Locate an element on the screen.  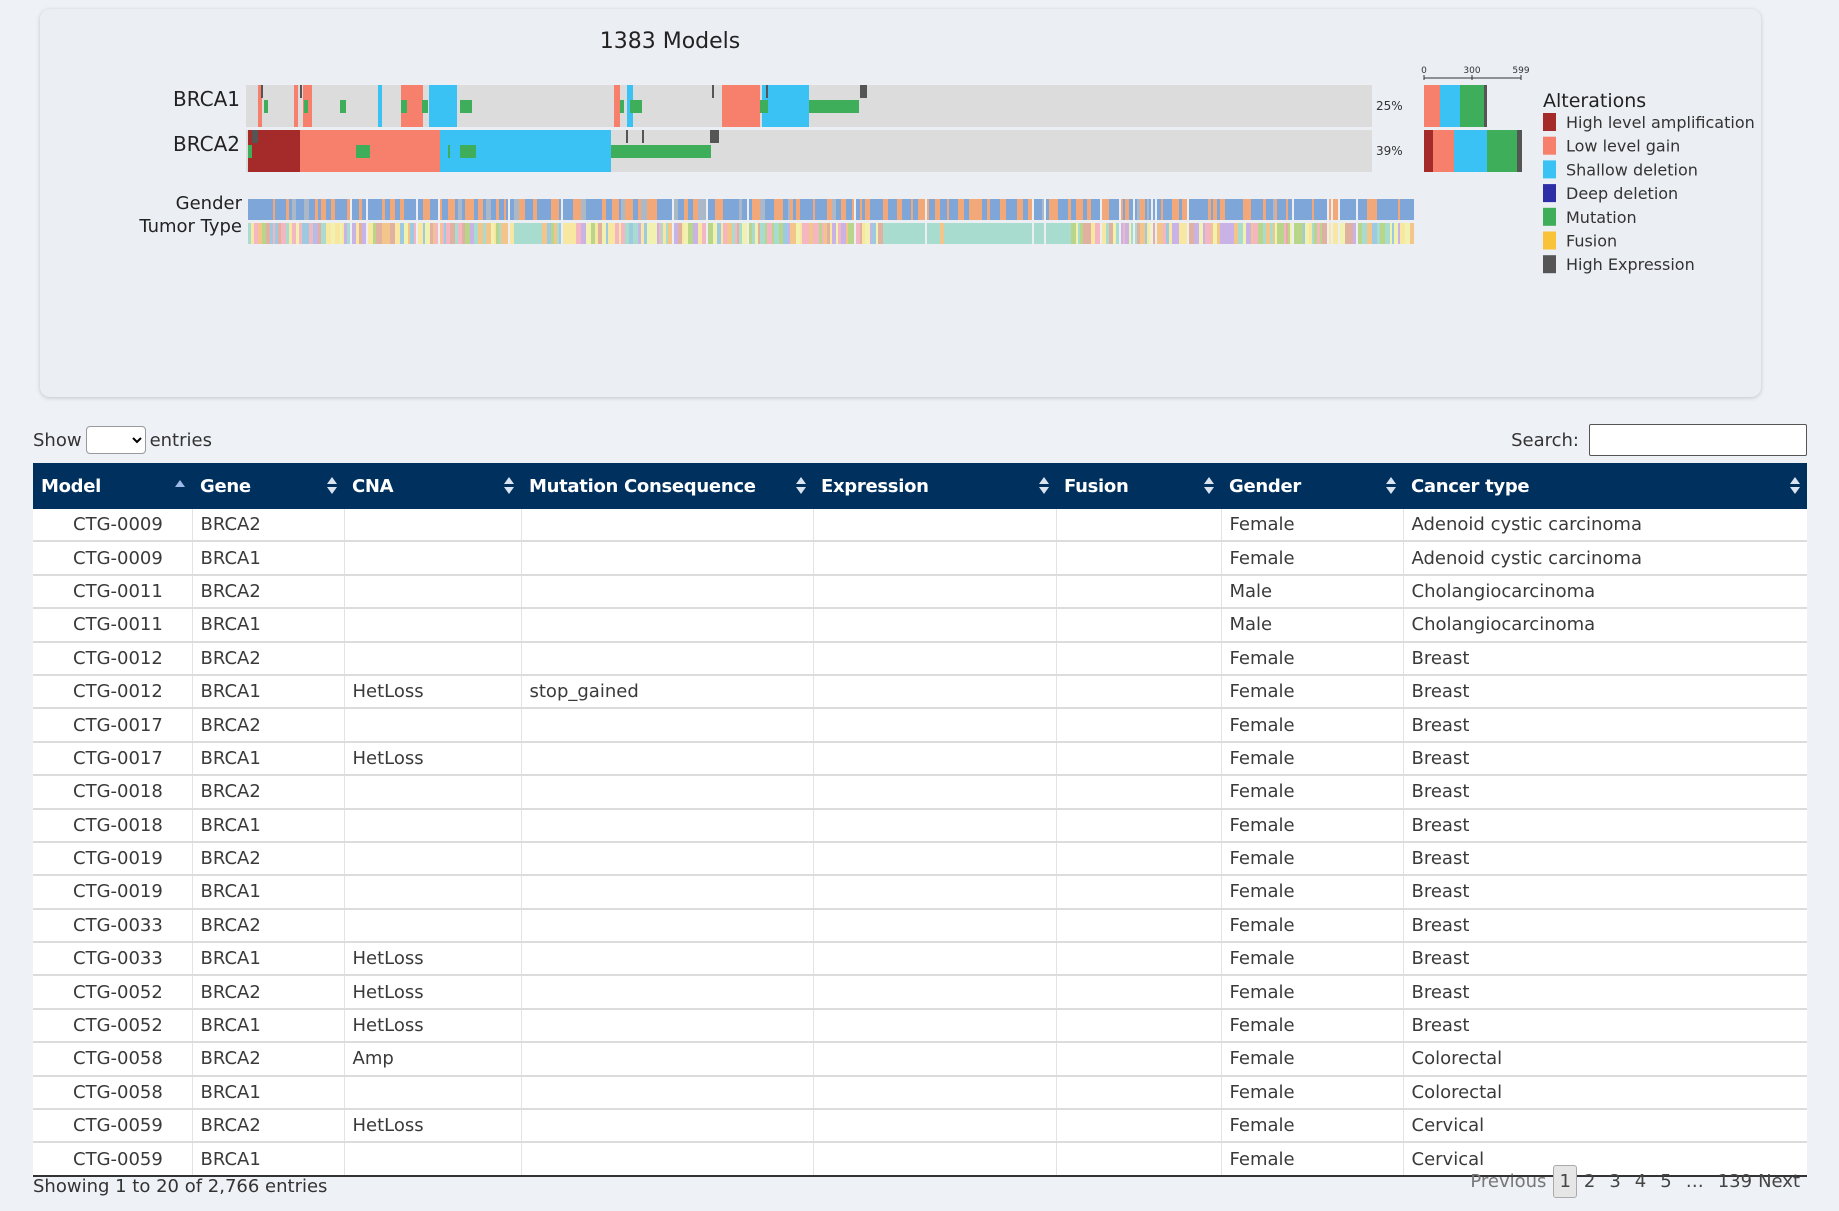
page-button-5: 5 is located at coordinates (1666, 1181).